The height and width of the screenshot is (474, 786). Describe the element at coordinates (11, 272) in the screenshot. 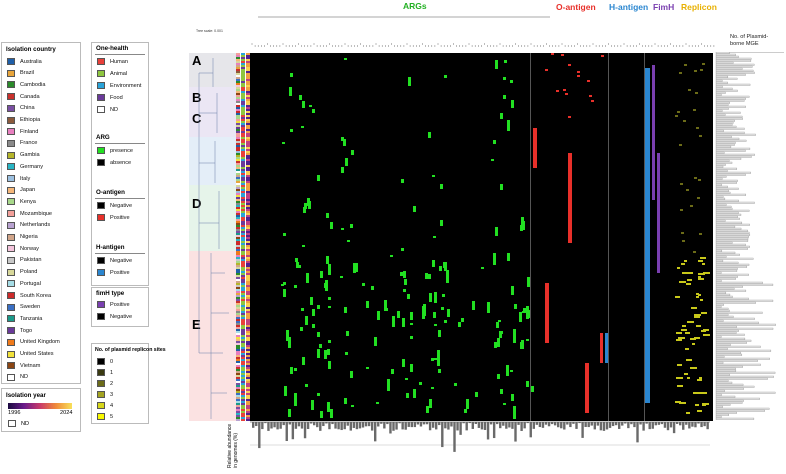

I see `country-item-poland-swatch` at that location.